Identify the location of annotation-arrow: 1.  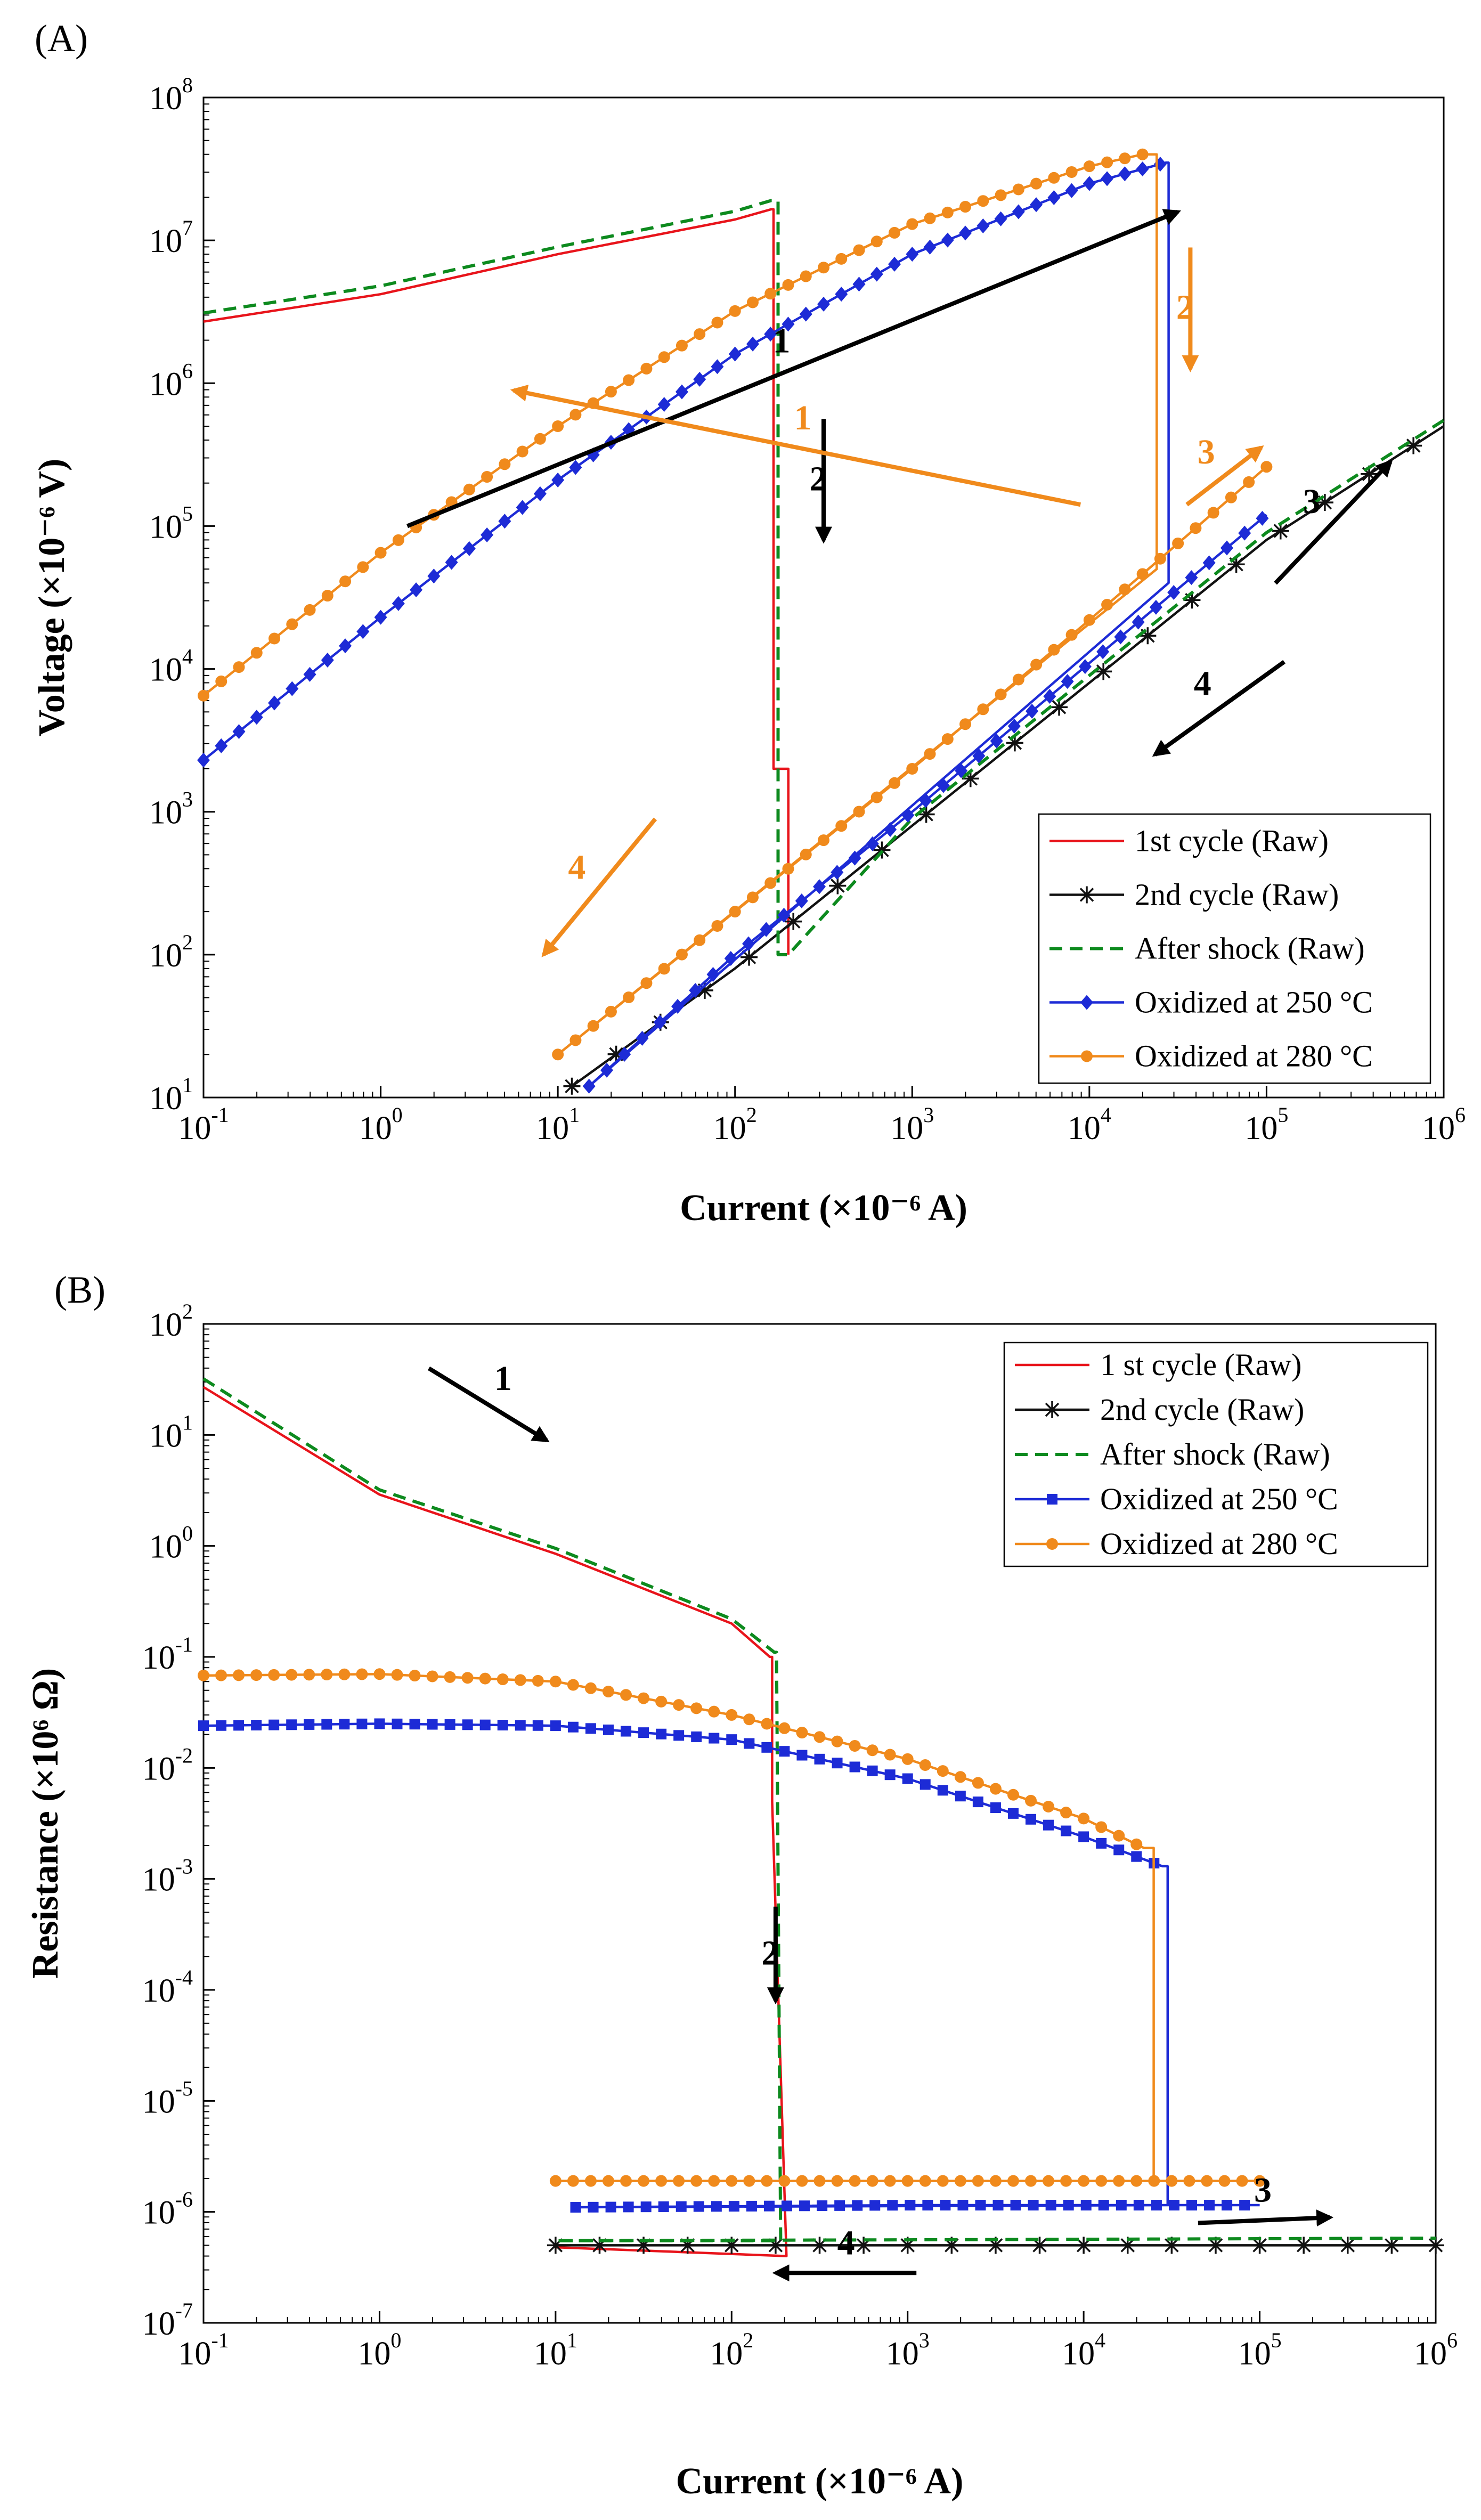
(795, 446).